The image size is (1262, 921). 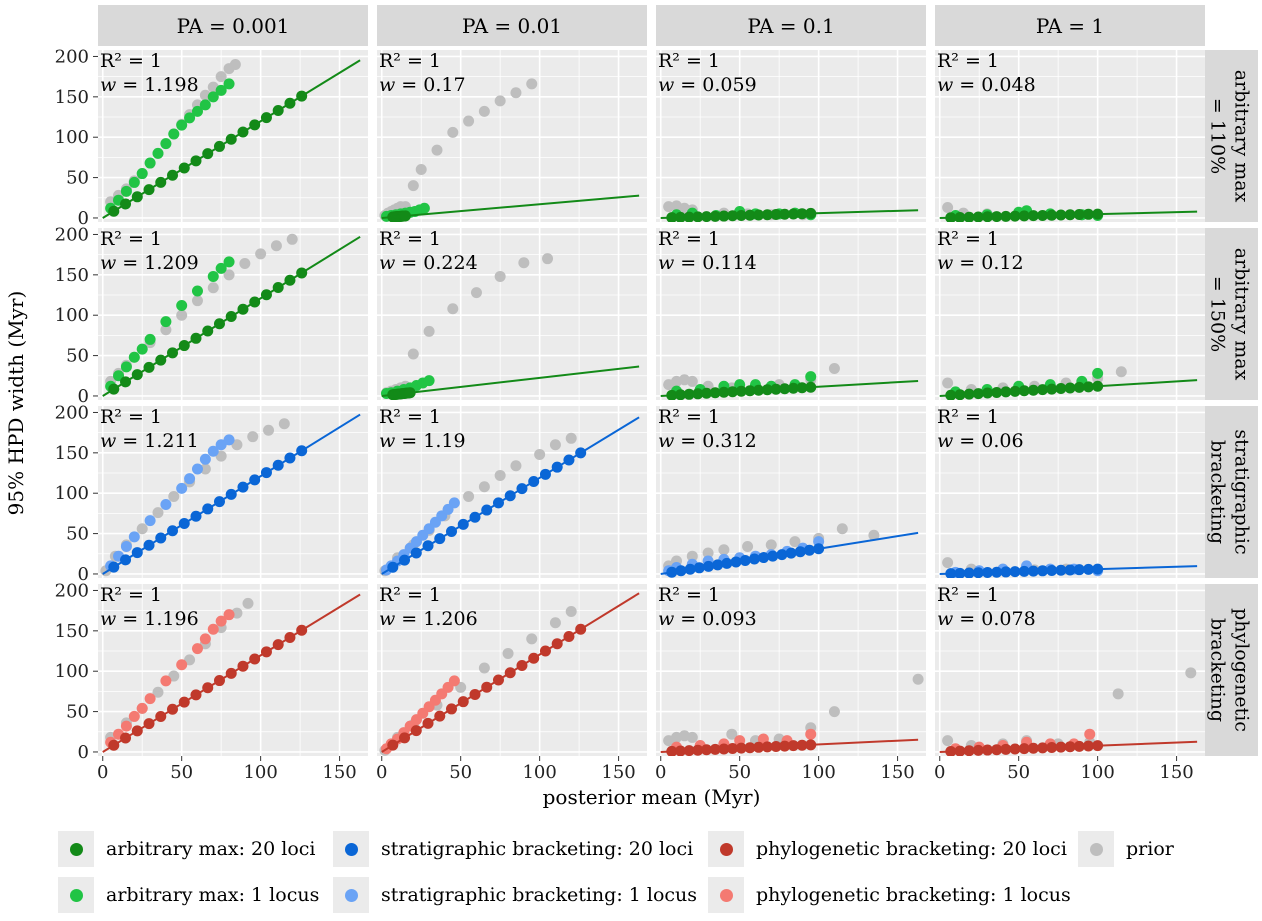 I want to click on legend-dot-icon, so click(x=1096, y=849).